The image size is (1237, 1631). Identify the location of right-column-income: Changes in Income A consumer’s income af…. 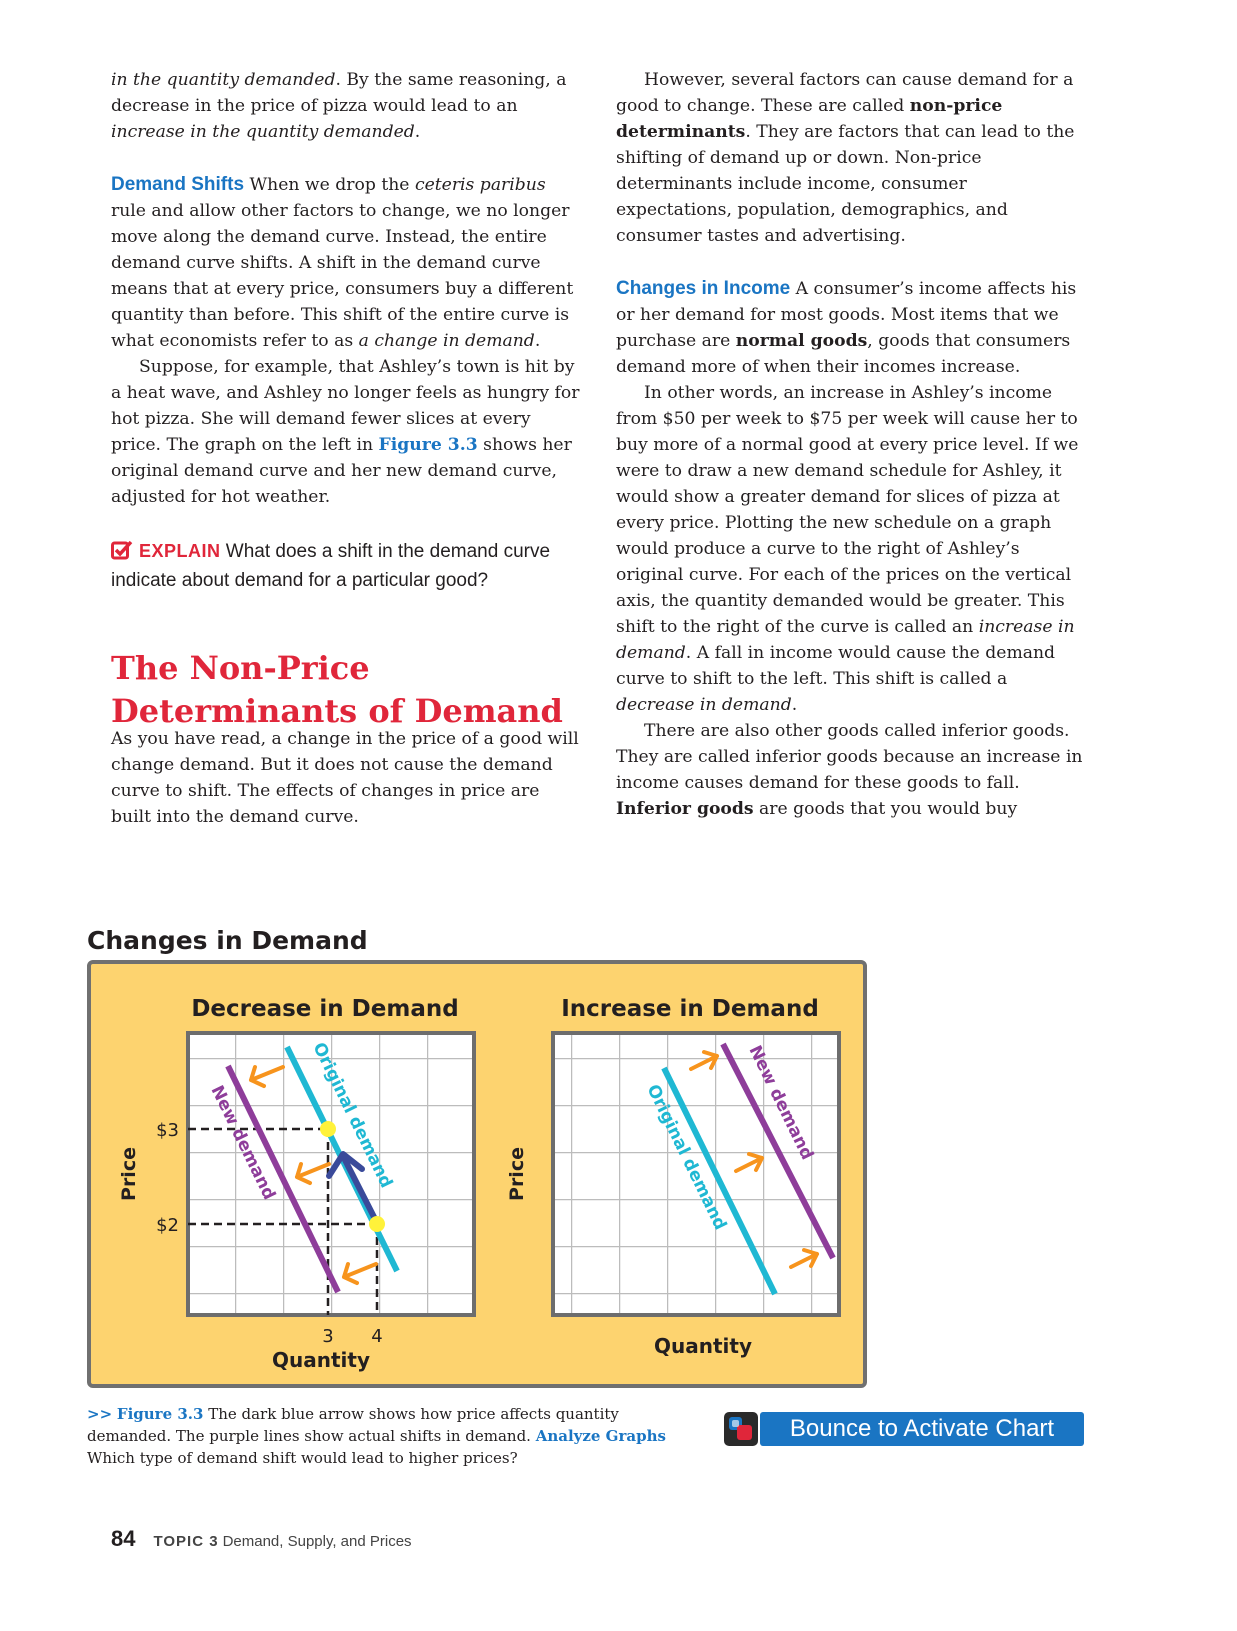
(851, 549).